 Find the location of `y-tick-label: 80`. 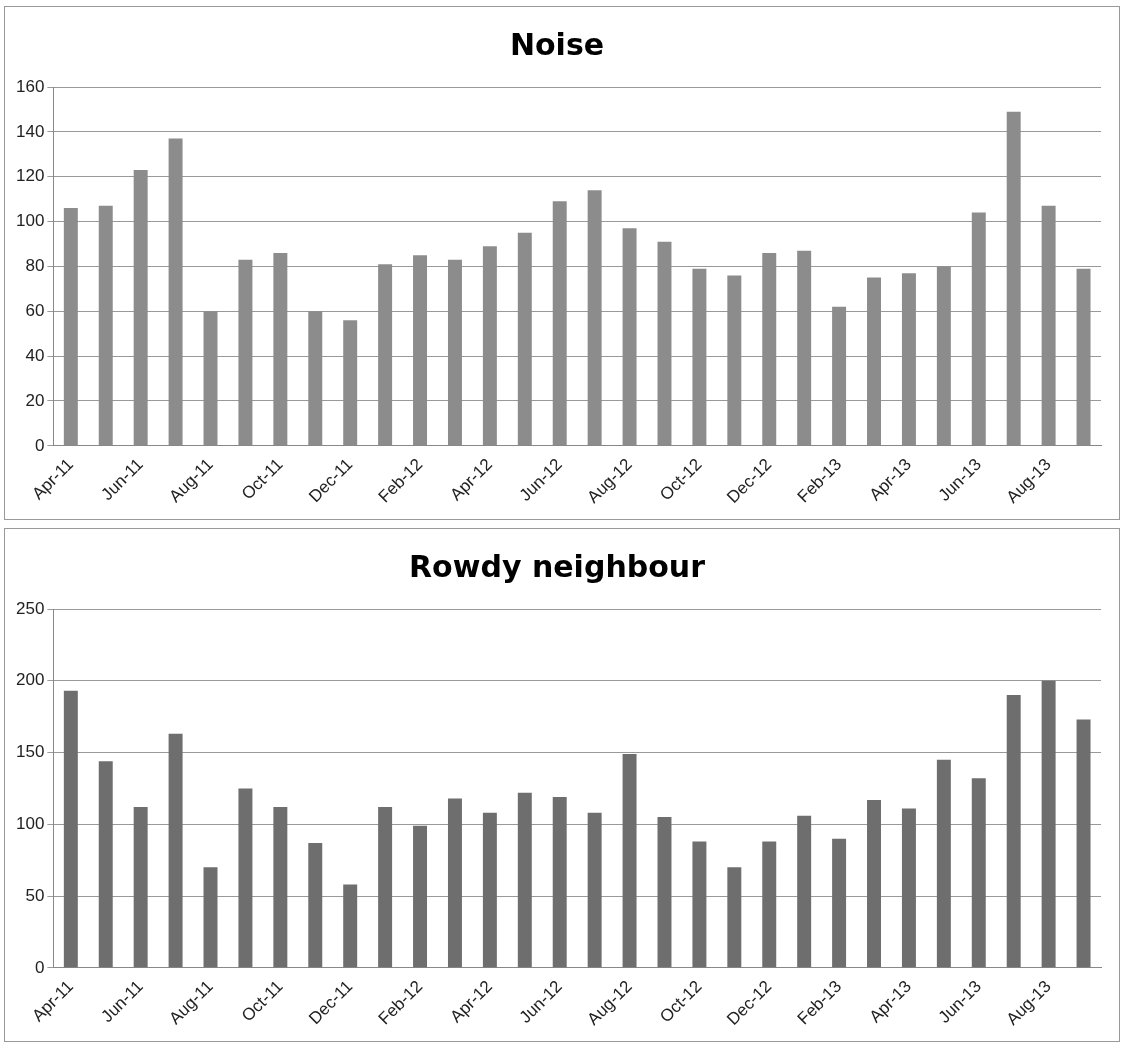

y-tick-label: 80 is located at coordinates (35, 266).